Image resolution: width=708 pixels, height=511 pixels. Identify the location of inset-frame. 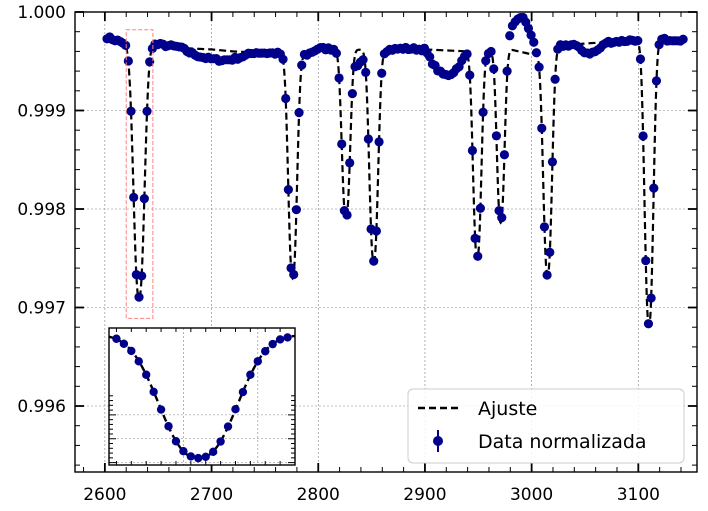
(202, 396).